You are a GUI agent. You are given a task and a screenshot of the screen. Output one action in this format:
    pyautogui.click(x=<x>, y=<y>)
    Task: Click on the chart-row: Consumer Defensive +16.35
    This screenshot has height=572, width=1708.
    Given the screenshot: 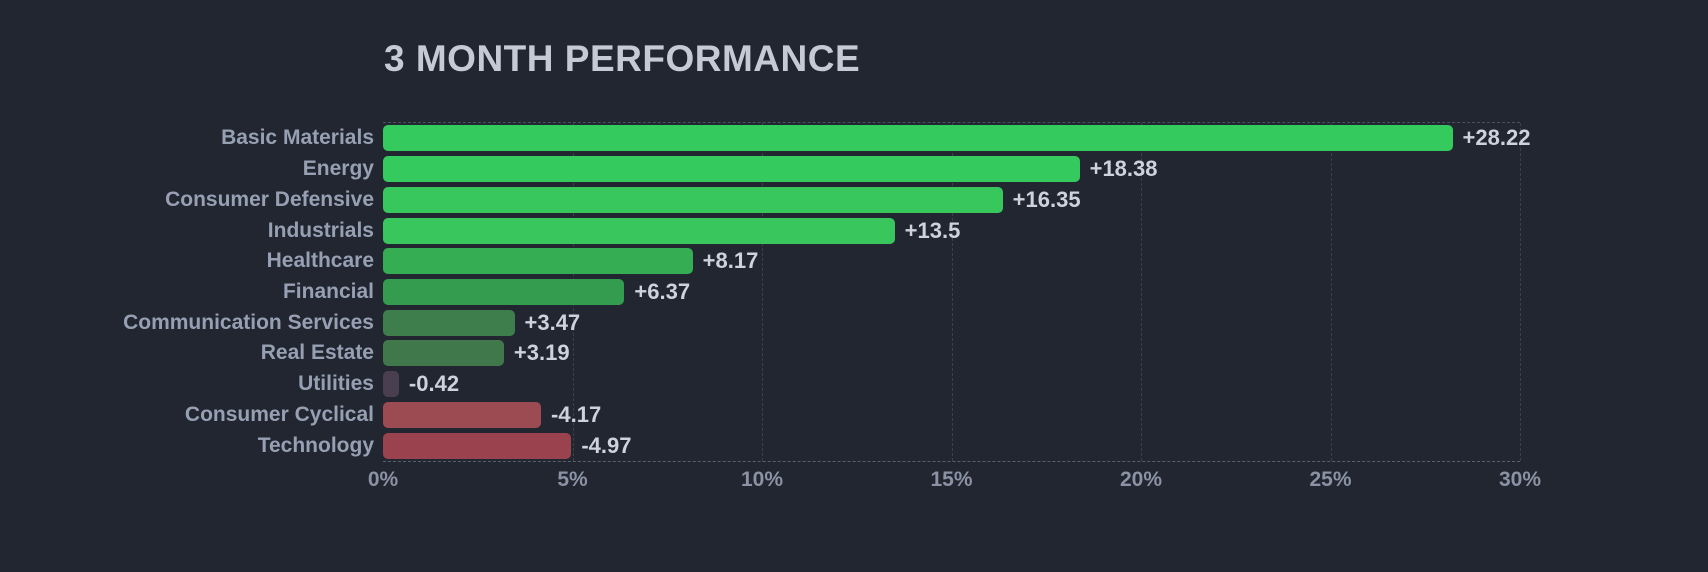 What is the action you would take?
    pyautogui.click(x=842, y=199)
    